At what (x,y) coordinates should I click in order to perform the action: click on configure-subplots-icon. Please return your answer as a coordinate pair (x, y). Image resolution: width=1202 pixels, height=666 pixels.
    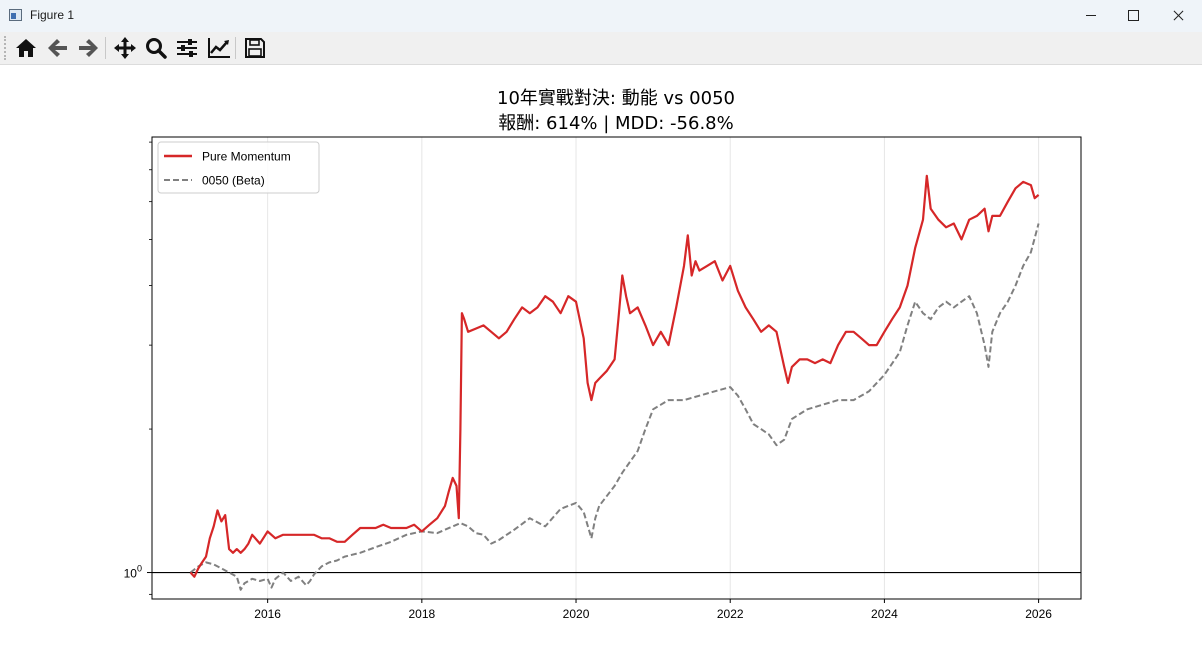
    Looking at the image, I should click on (186, 48).